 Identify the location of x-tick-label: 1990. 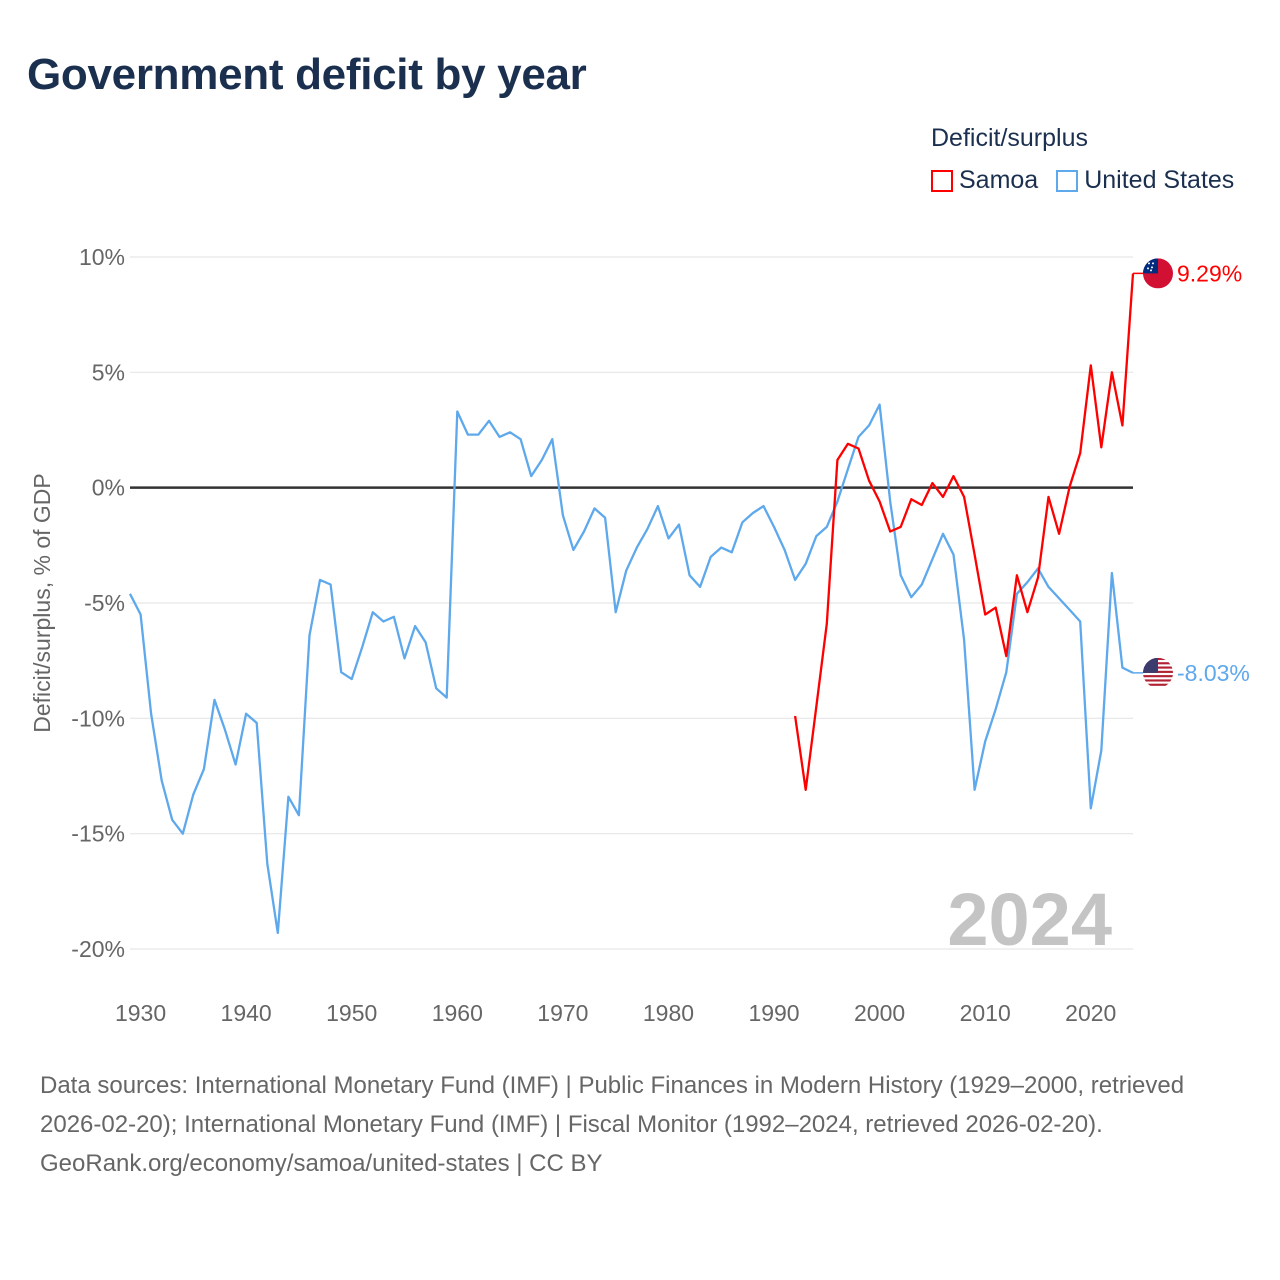
(773, 1013).